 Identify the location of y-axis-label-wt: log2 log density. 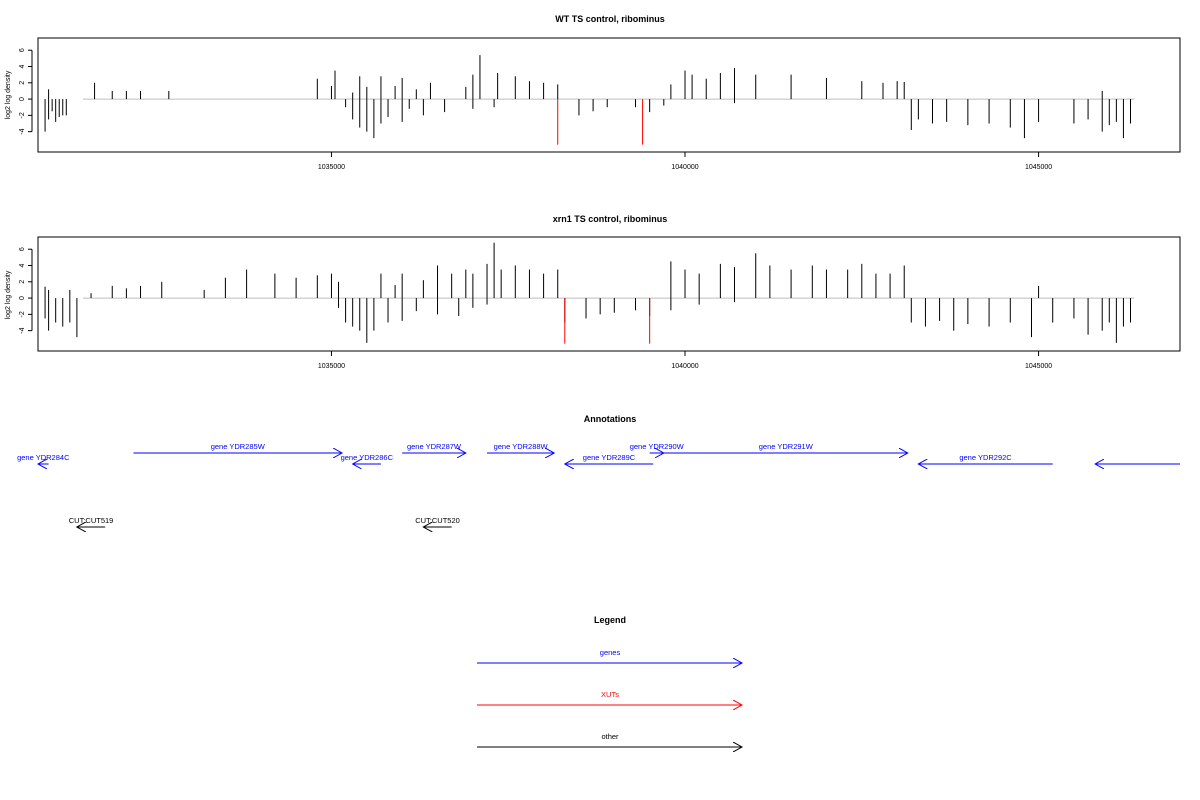
(8, 94).